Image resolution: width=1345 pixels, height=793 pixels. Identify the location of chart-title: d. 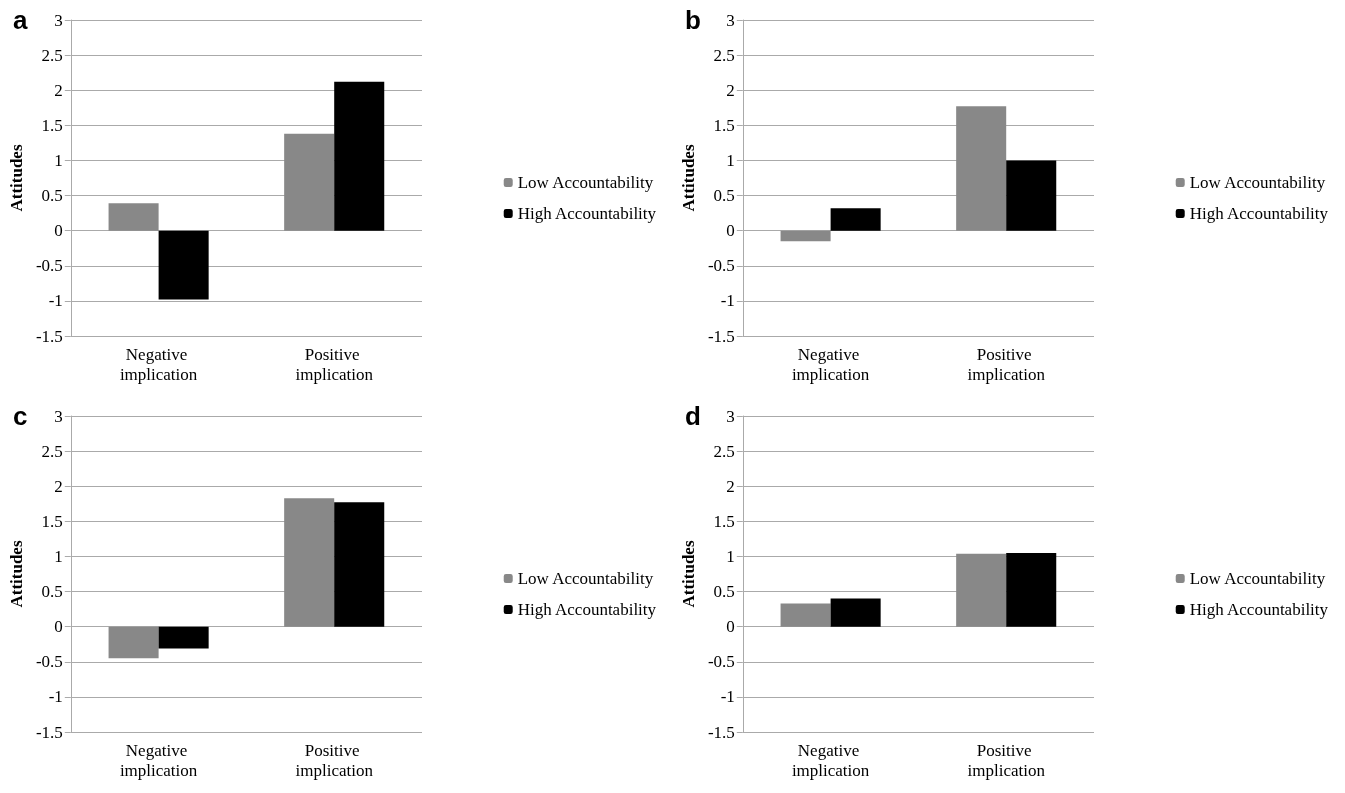
(693, 416).